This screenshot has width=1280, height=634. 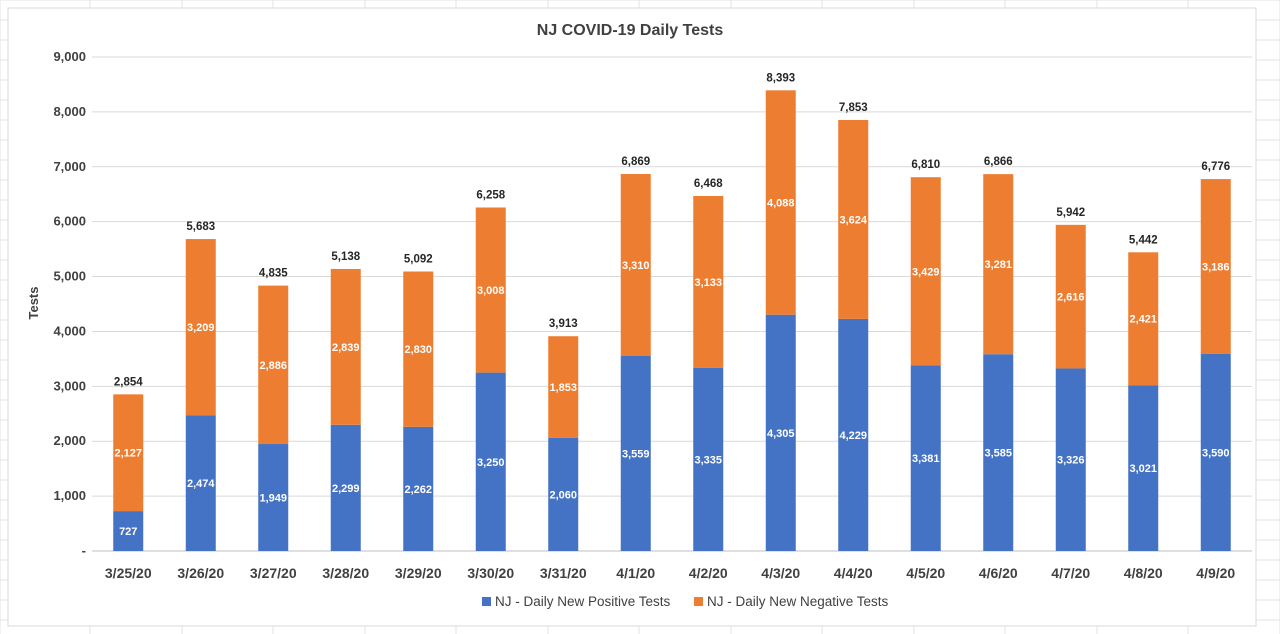 What do you see at coordinates (780, 78) in the screenshot?
I see `data-label-total: 8,393` at bounding box center [780, 78].